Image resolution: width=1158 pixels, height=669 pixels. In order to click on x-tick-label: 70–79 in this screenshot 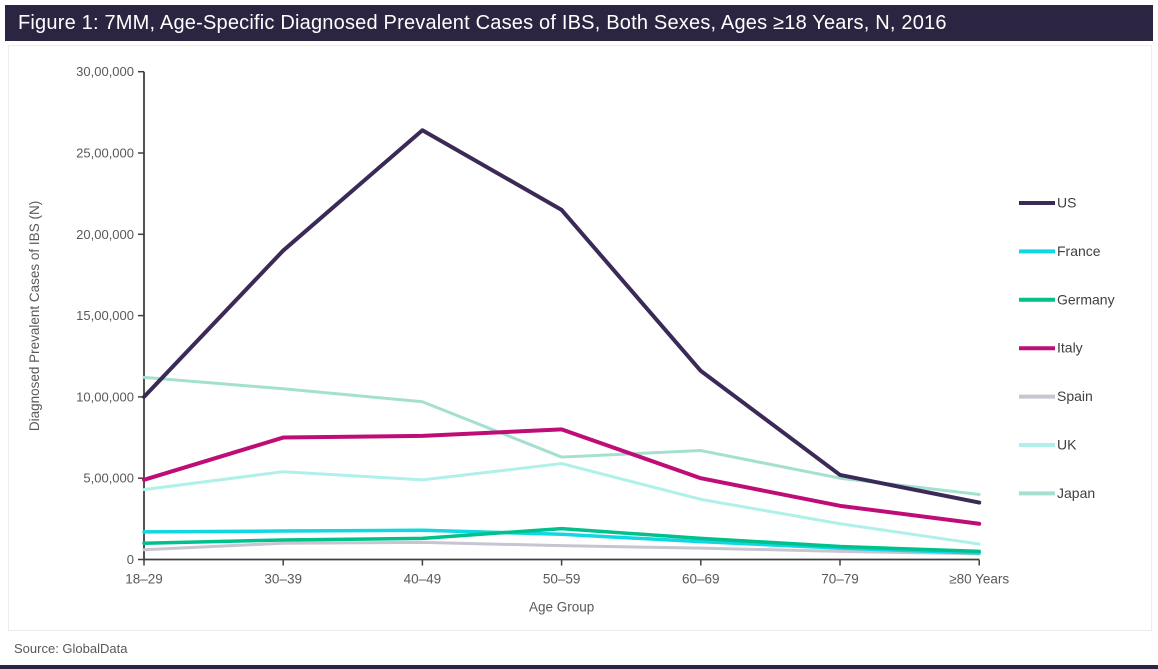, I will do `click(840, 579)`.